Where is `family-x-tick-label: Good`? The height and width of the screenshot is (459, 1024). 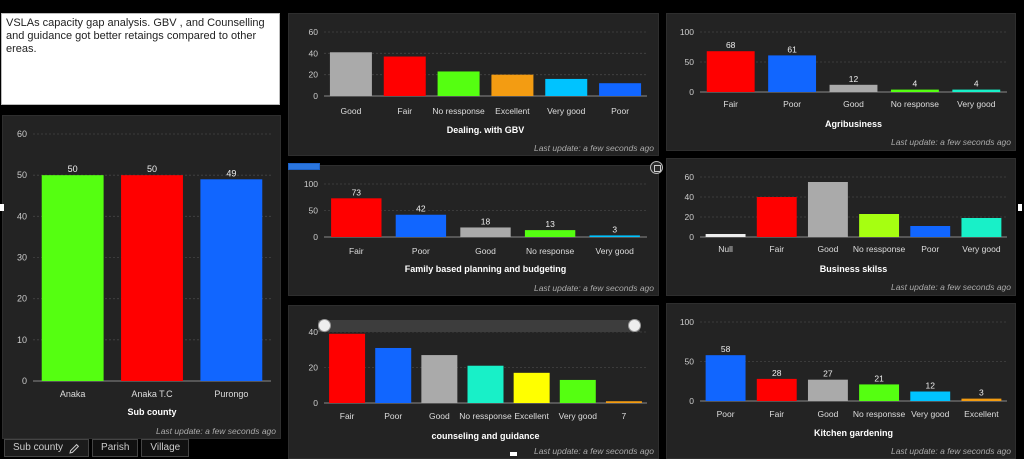 family-x-tick-label: Good is located at coordinates (485, 251).